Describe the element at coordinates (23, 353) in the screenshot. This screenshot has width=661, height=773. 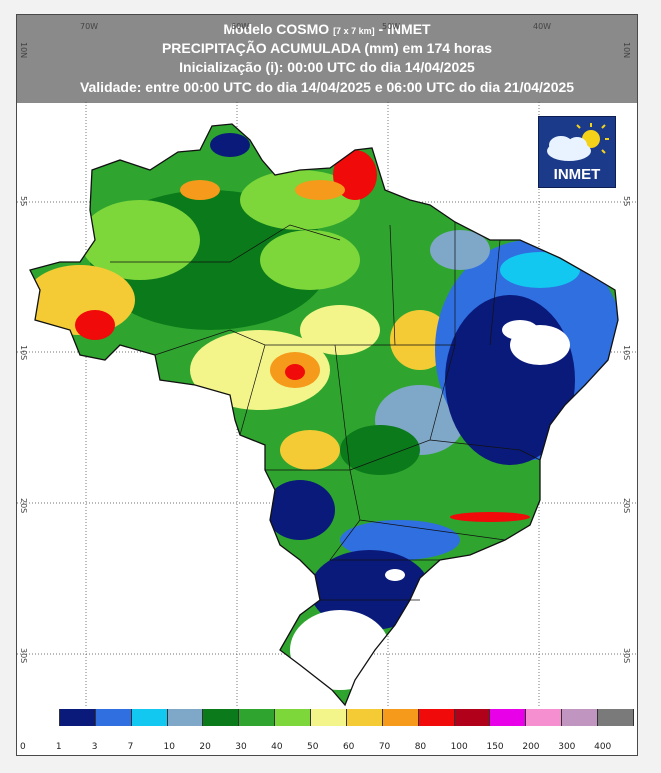
I see `lat-label-10s-left: 10S` at that location.